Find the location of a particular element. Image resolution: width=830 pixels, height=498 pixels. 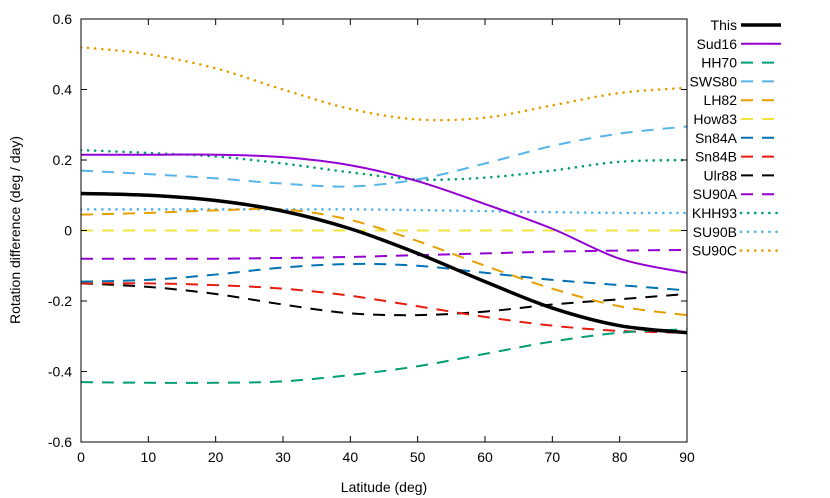

y-tick-label: 0.6 is located at coordinates (63, 19).